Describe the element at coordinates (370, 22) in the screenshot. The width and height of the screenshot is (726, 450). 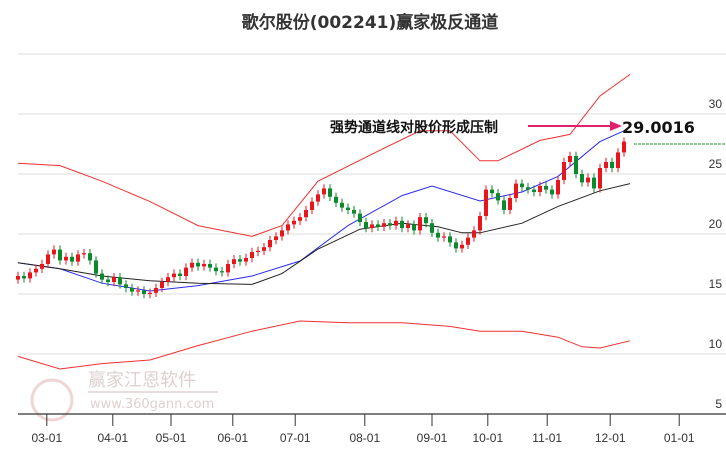
I see `chart-title: 歌尔股份(002241)赢家极反通道` at that location.